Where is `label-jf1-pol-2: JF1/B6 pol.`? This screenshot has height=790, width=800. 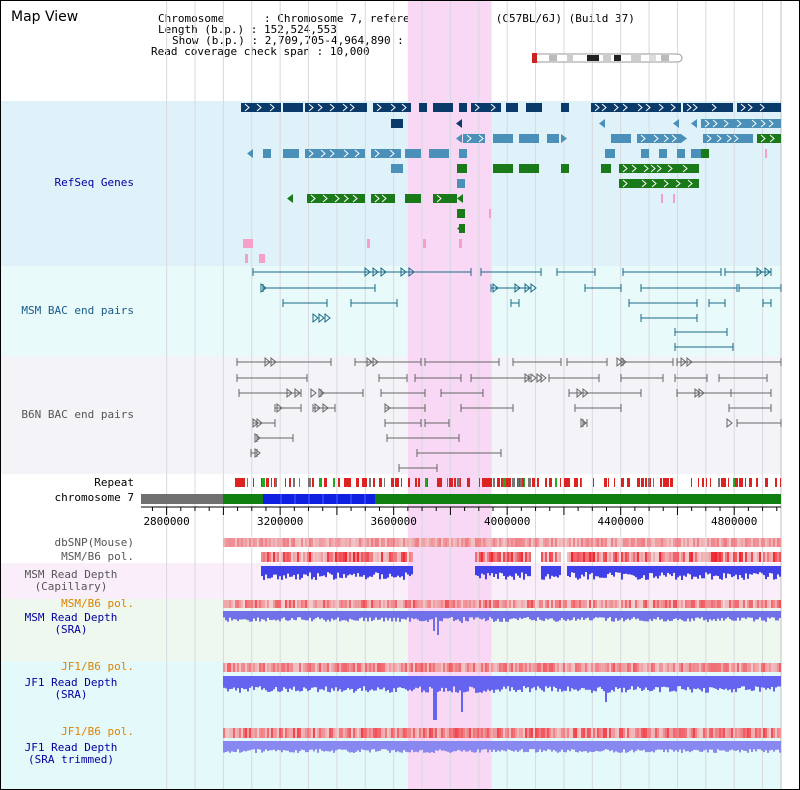 label-jf1-pol-2: JF1/B6 pol. is located at coordinates (97, 731).